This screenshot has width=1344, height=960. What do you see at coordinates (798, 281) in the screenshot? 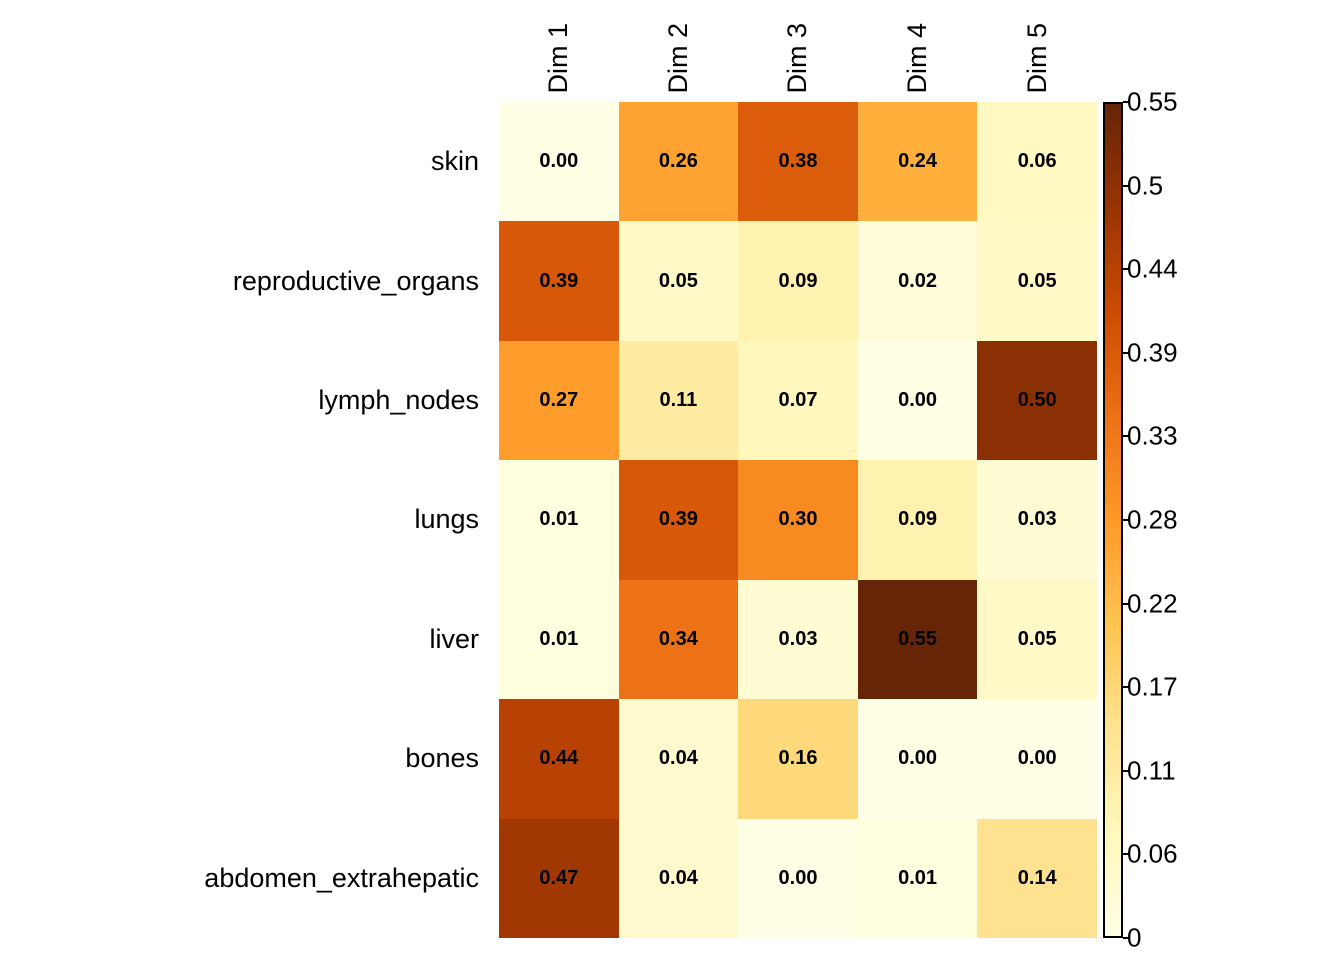
I see `heatmap-cell-reproductive-organs-dim-3: 0.09` at bounding box center [798, 281].